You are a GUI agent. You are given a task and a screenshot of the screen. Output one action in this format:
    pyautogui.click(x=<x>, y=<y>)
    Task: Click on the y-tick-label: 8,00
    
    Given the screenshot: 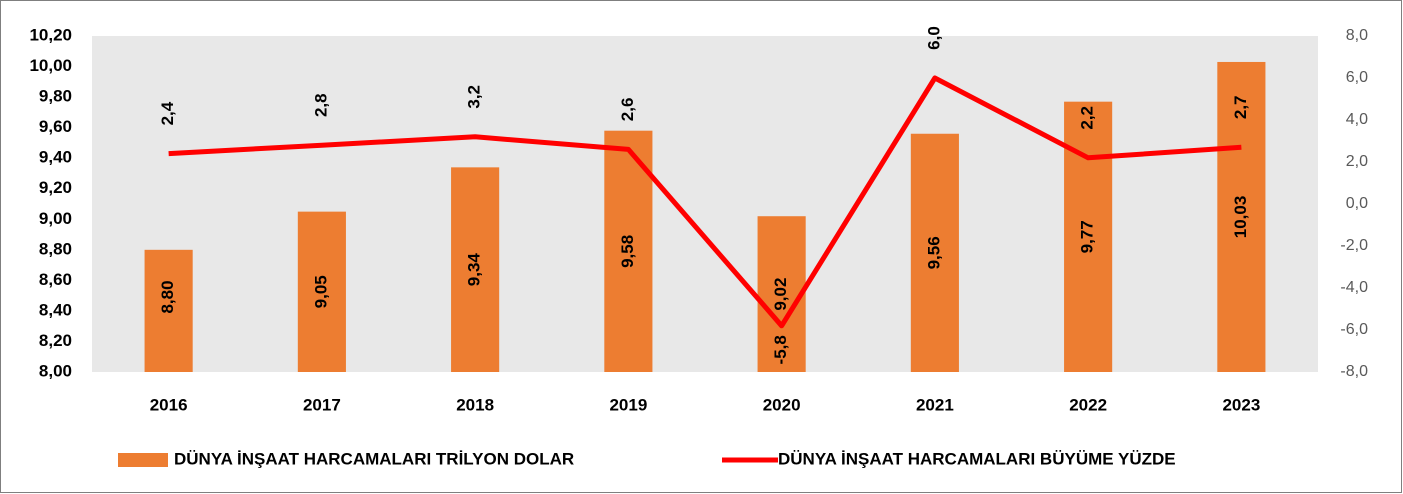 What is the action you would take?
    pyautogui.click(x=55, y=370)
    